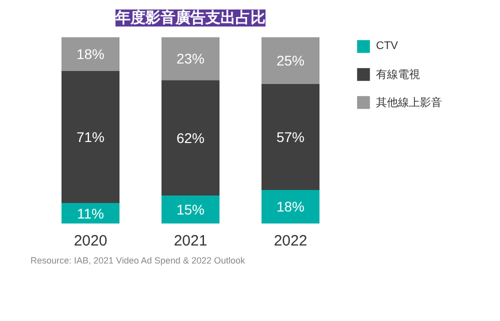  What do you see at coordinates (191, 241) in the screenshot?
I see `x-tick-label: 2021` at bounding box center [191, 241].